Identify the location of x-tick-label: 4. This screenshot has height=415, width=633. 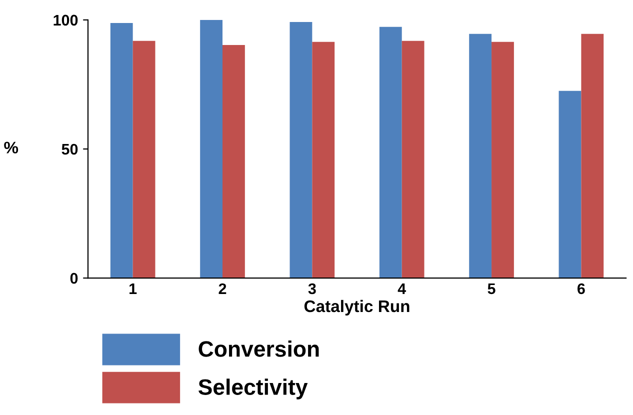
(402, 288).